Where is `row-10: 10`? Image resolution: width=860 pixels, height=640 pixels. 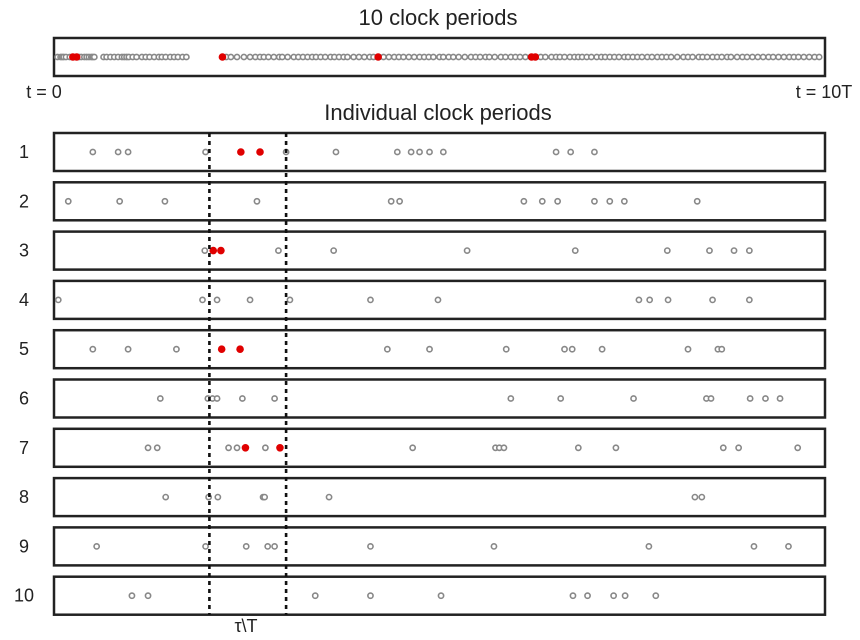
row-10: 10 is located at coordinates (420, 595).